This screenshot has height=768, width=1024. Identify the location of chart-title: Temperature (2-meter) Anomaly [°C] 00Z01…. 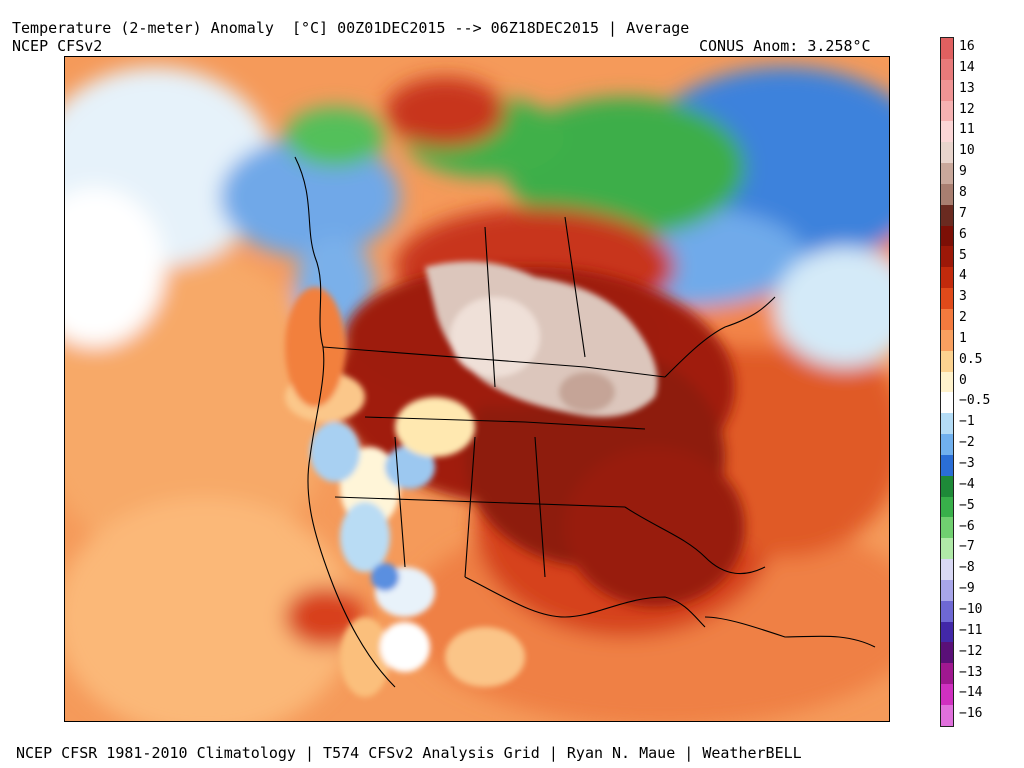
(351, 28).